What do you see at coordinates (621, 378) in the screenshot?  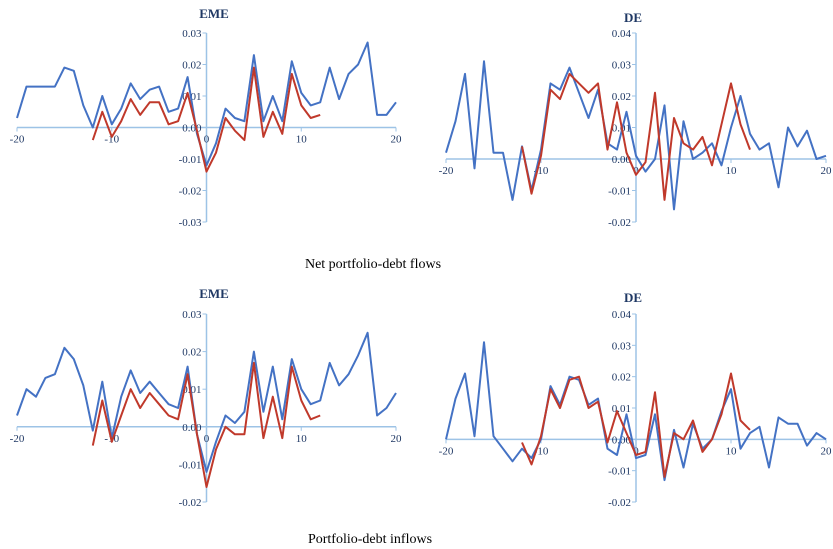 I see `inflow-de-y-tick-label: 0.02` at bounding box center [621, 378].